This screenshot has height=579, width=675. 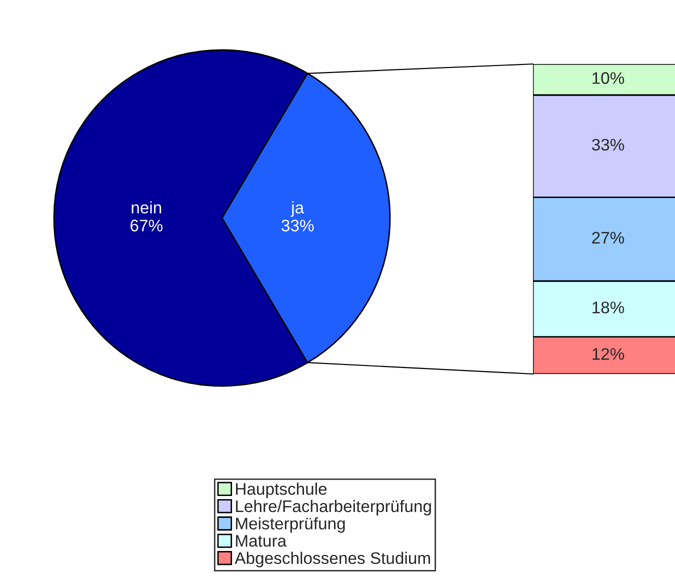 What do you see at coordinates (261, 541) in the screenshot?
I see `legend-label: Matura` at bounding box center [261, 541].